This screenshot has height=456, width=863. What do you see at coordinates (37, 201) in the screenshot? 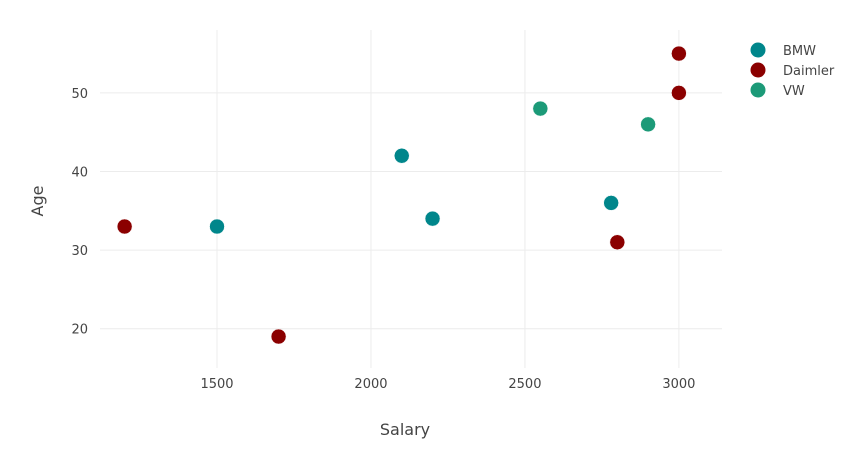
I see `y-axis-title: Age` at bounding box center [37, 201].